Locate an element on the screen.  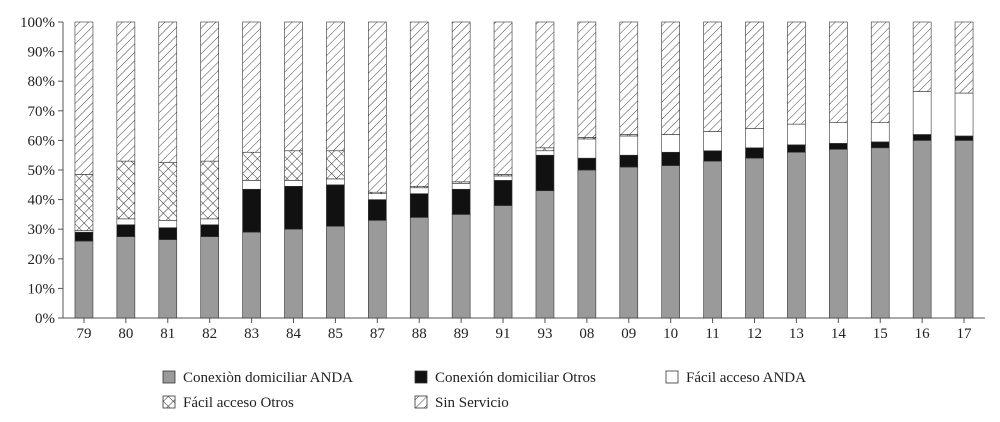
legend-item: Sin Servicio is located at coordinates (461, 403).